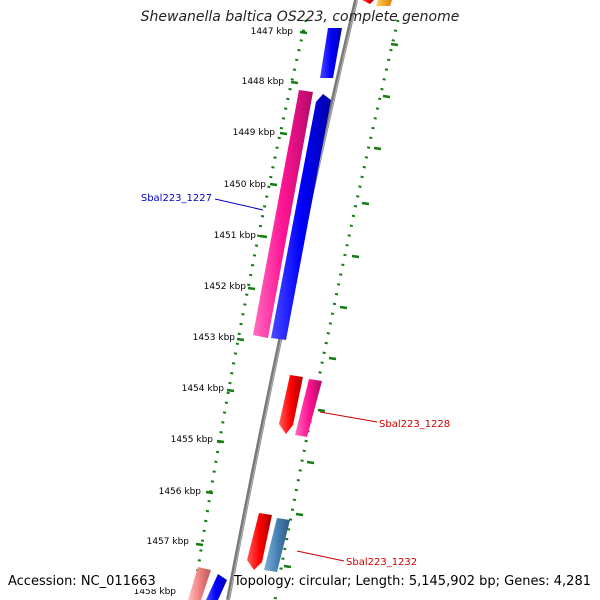  What do you see at coordinates (225, 287) in the screenshot?
I see `tick-label: 1452 kbp` at bounding box center [225, 287].